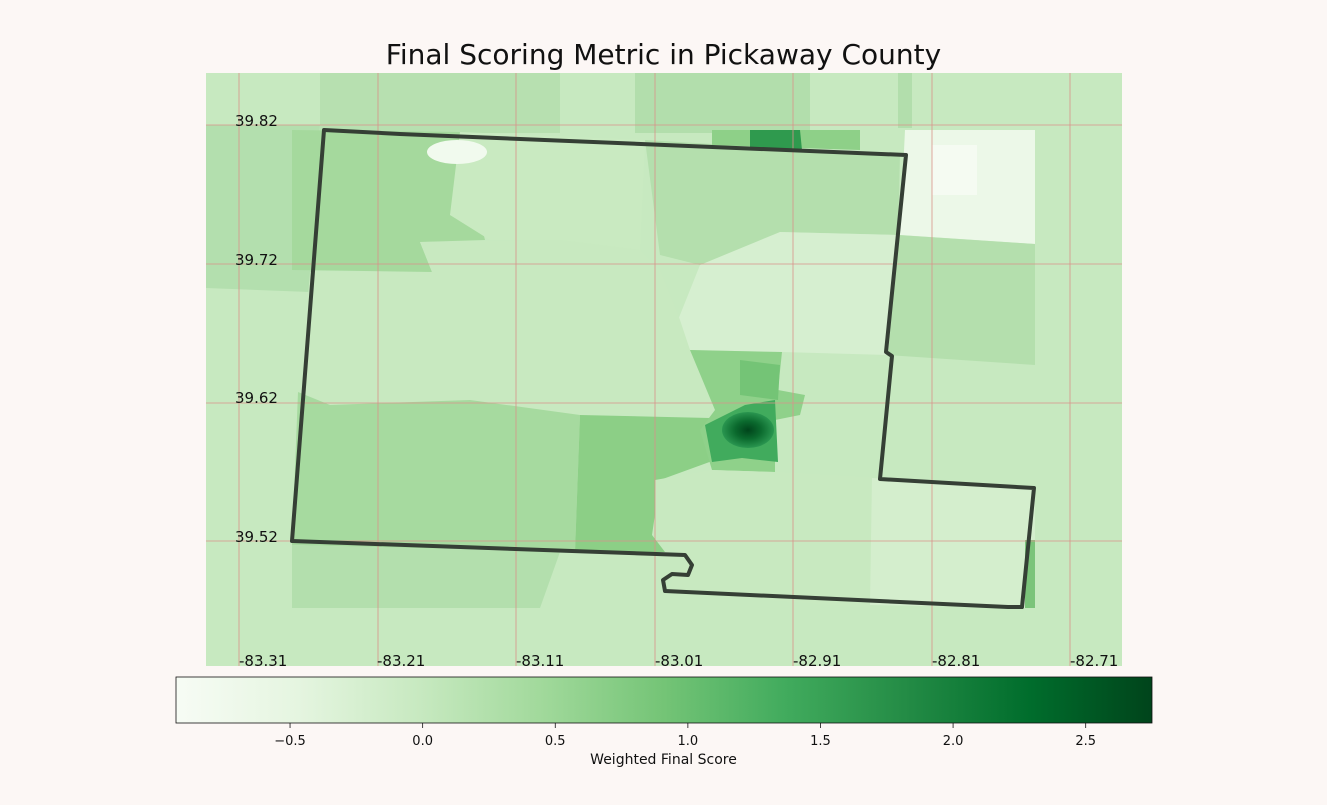 The width and height of the screenshot is (1327, 805). What do you see at coordinates (820, 741) in the screenshot?
I see `colorbar-tick-label: 1.5` at bounding box center [820, 741].